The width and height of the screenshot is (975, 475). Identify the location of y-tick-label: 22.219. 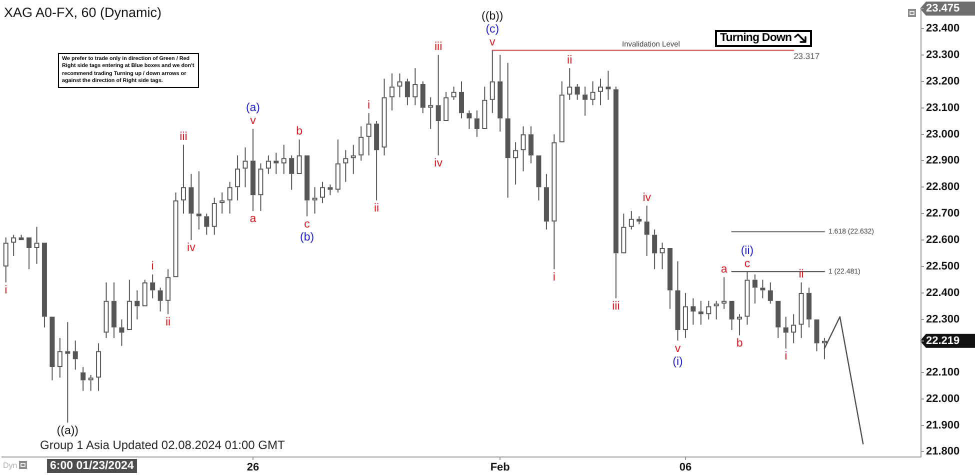
(943, 340).